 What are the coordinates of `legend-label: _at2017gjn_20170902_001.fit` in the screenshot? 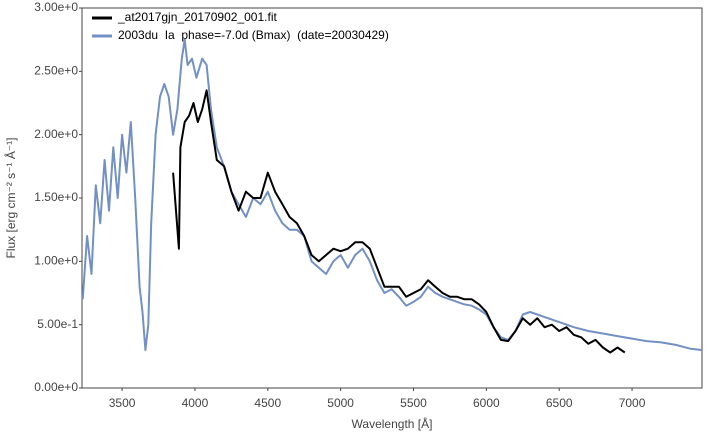 It's located at (197, 17).